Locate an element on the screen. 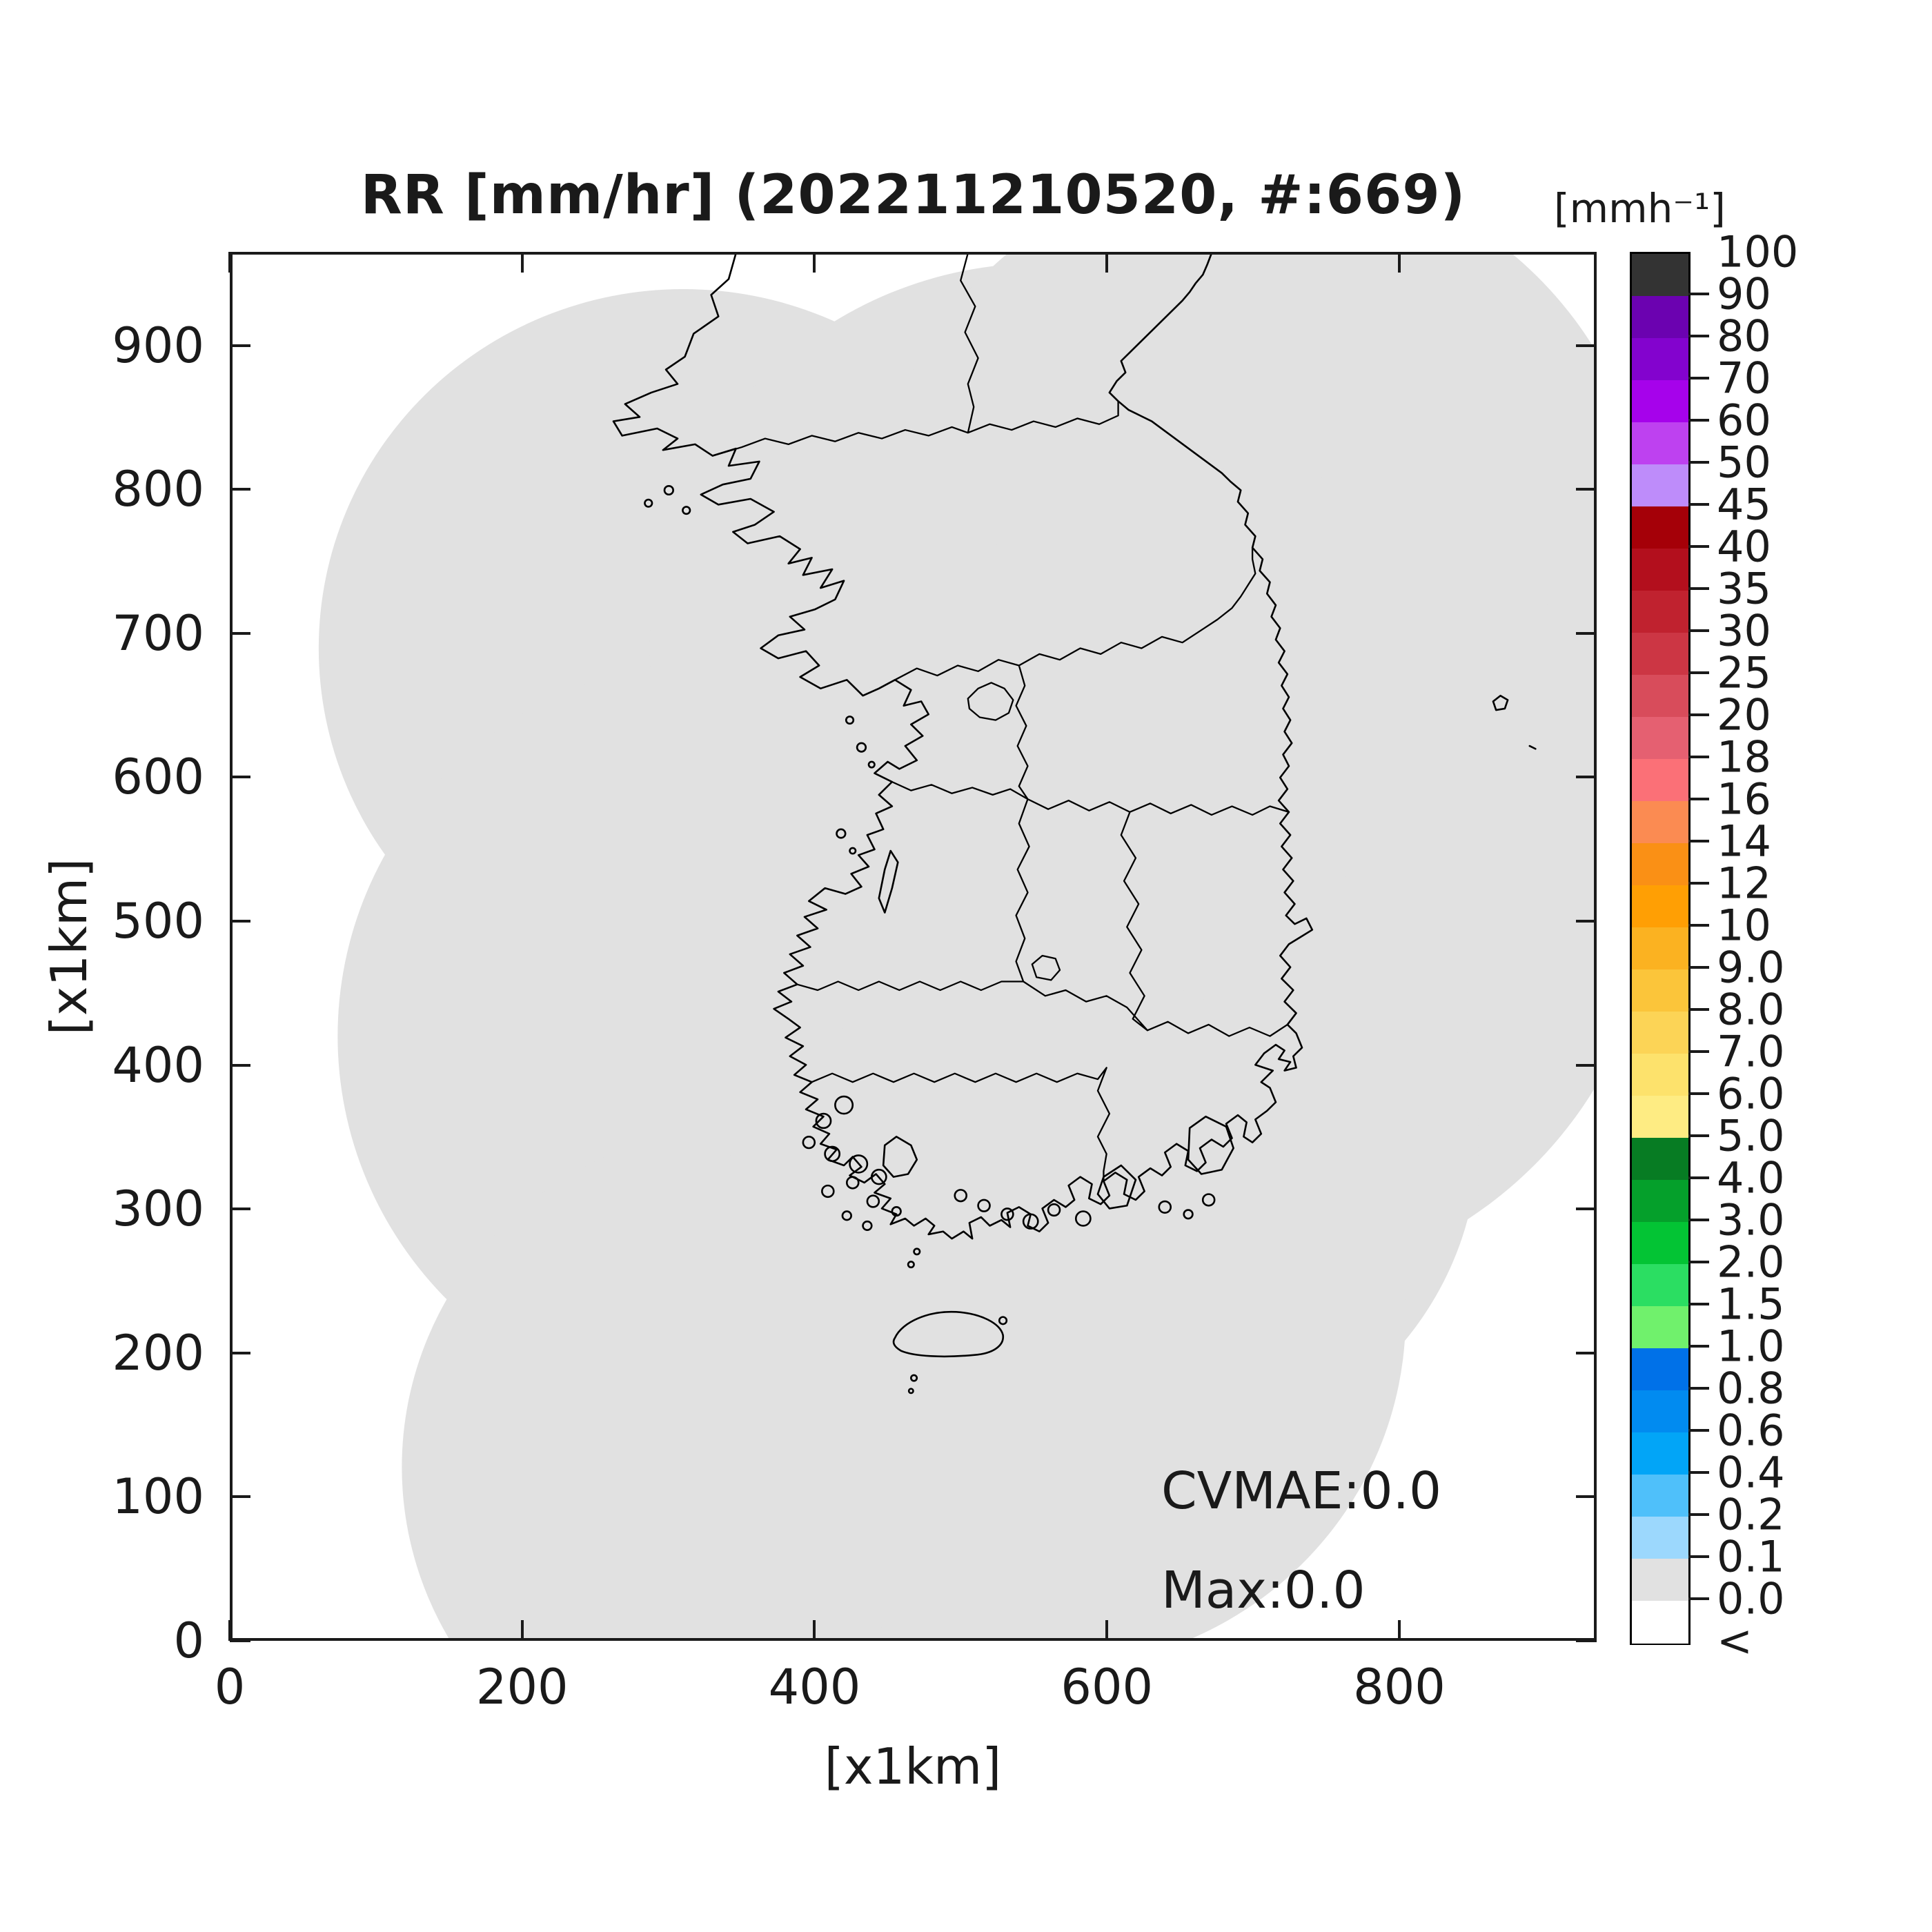 This screenshot has height=1932, width=1932. colorbar-tick-label: 7.0 is located at coordinates (1751, 1051).